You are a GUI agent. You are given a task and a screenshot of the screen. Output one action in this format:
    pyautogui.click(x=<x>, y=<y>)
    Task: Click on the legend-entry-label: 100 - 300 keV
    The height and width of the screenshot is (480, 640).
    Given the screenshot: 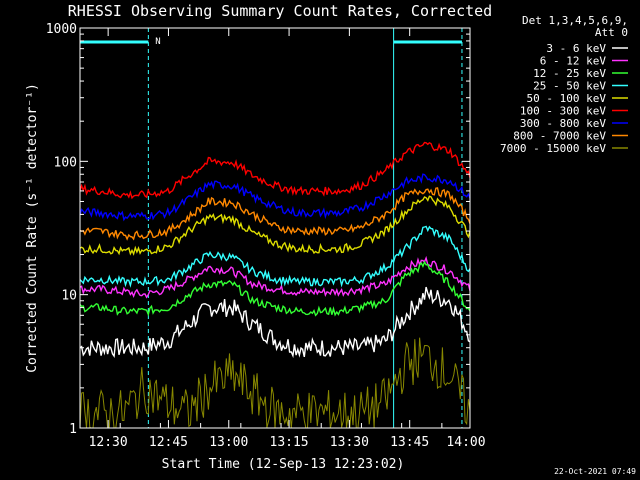 What is the action you would take?
    pyautogui.click(x=563, y=111)
    